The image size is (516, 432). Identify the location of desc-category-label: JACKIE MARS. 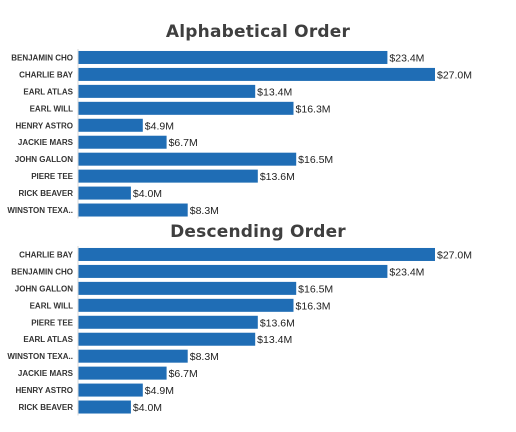
(46, 373).